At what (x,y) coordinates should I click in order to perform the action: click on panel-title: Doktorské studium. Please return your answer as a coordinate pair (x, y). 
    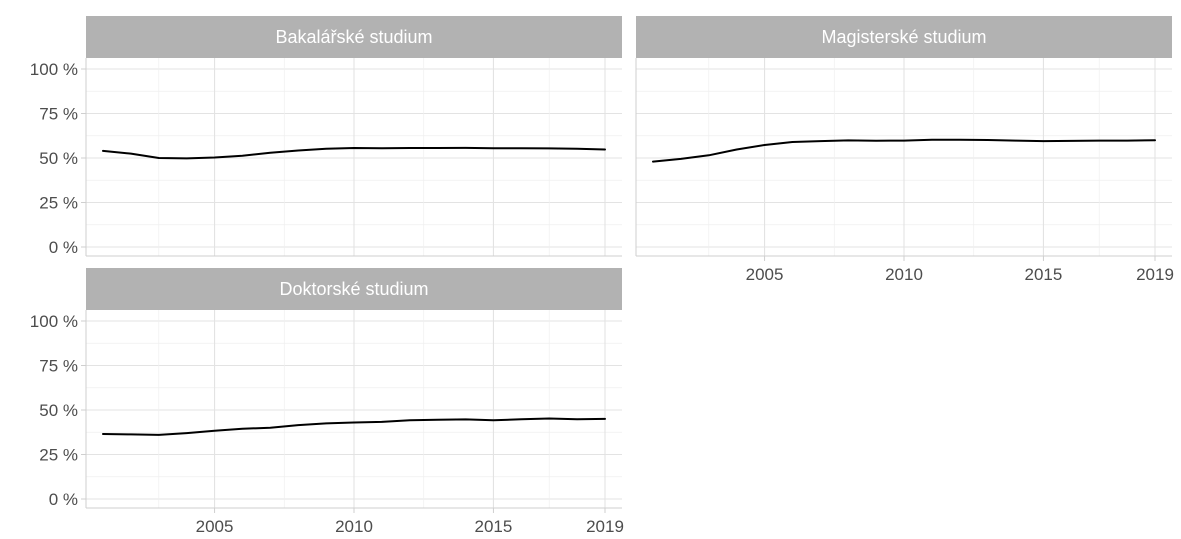
    Looking at the image, I should click on (353, 289).